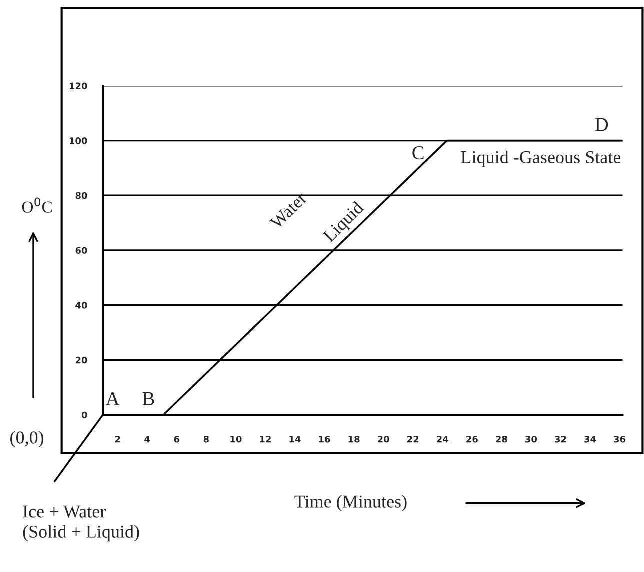 The image size is (644, 572). Describe the element at coordinates (265, 439) in the screenshot. I see `x-tick-label: 12` at that location.